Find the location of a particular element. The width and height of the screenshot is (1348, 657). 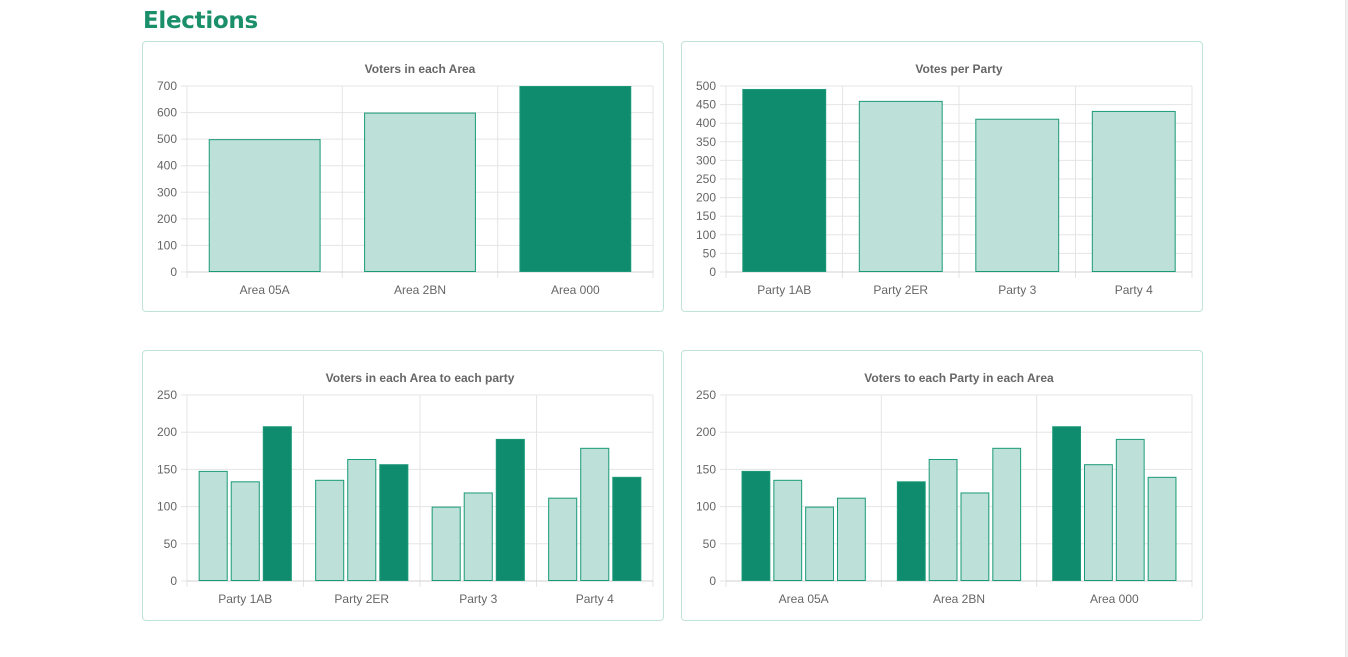

scrollbar-track is located at coordinates (1346, 328).